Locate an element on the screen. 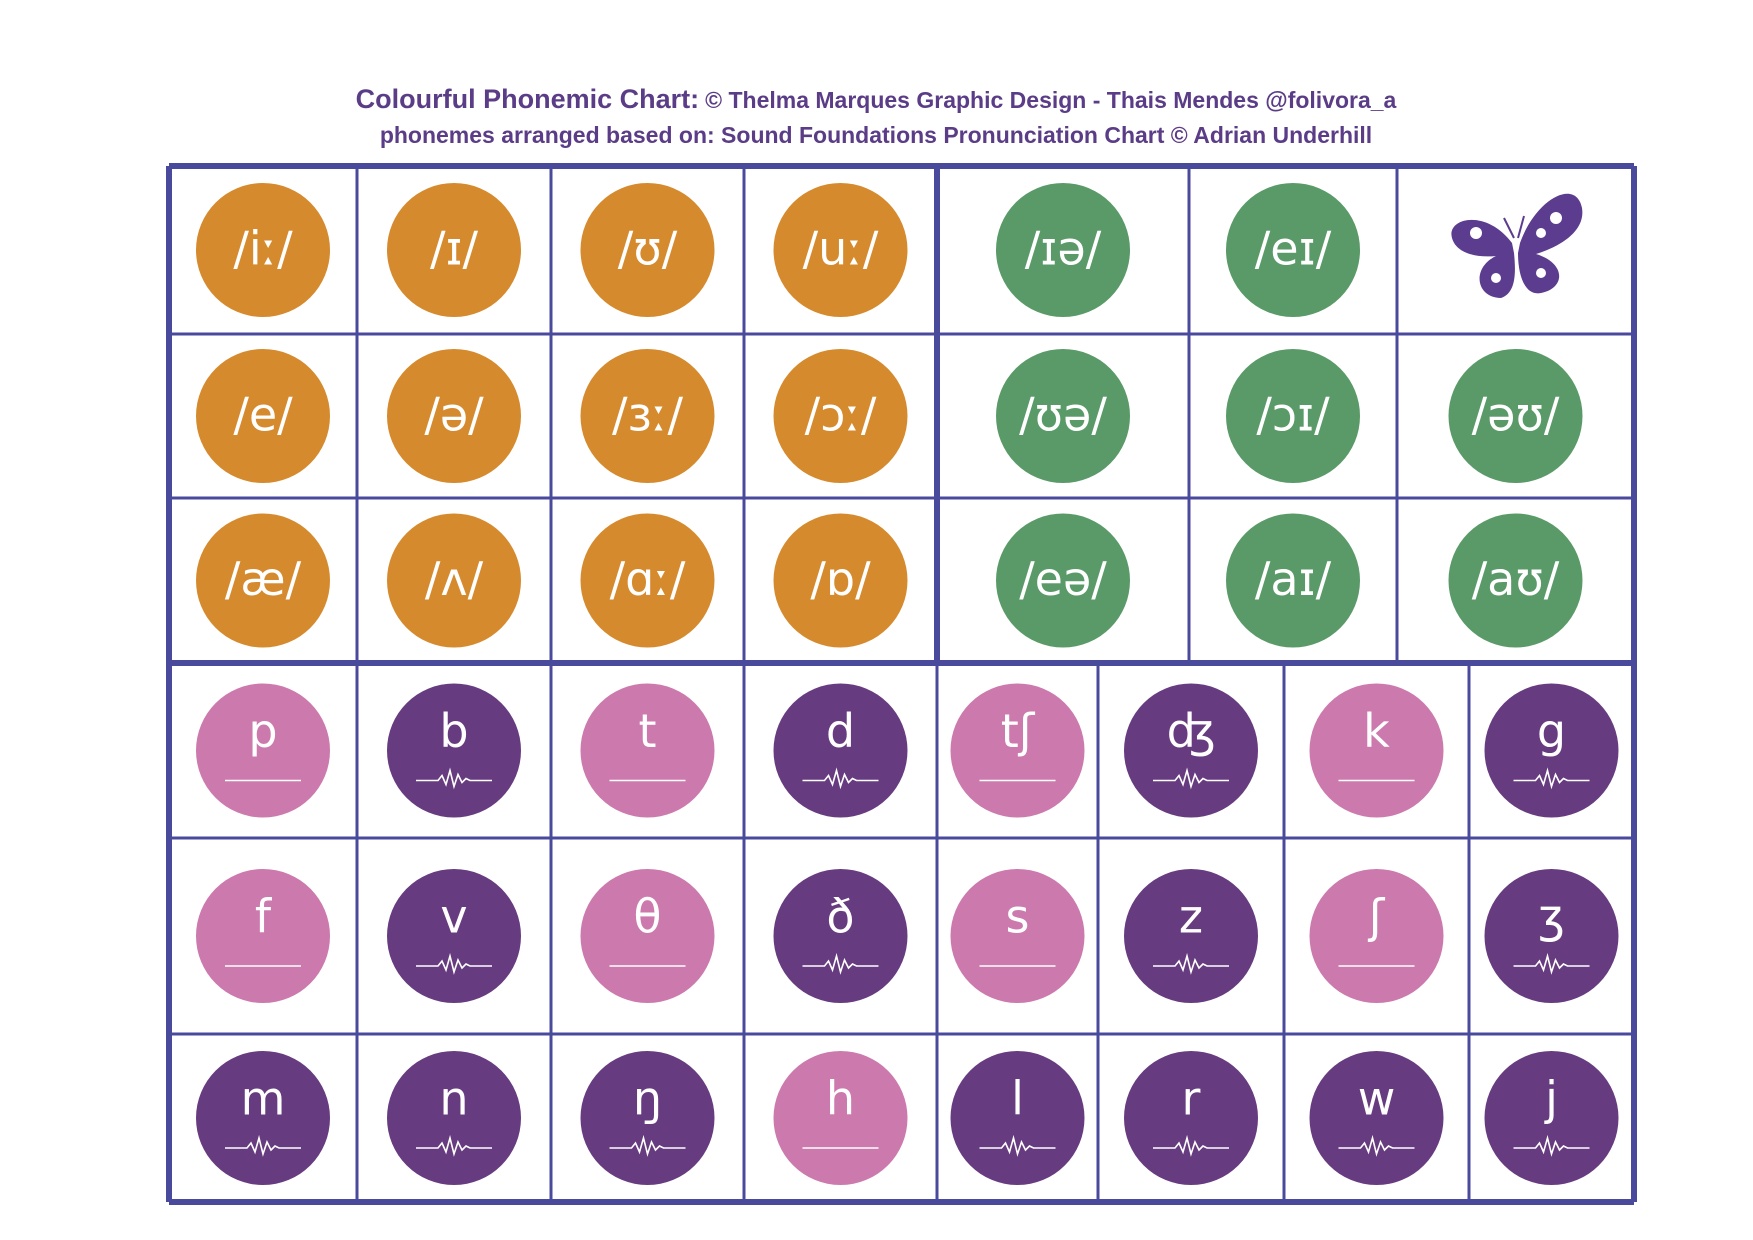 The image size is (1753, 1240). monophthongs-symbol: /ə/ is located at coordinates (454, 415).